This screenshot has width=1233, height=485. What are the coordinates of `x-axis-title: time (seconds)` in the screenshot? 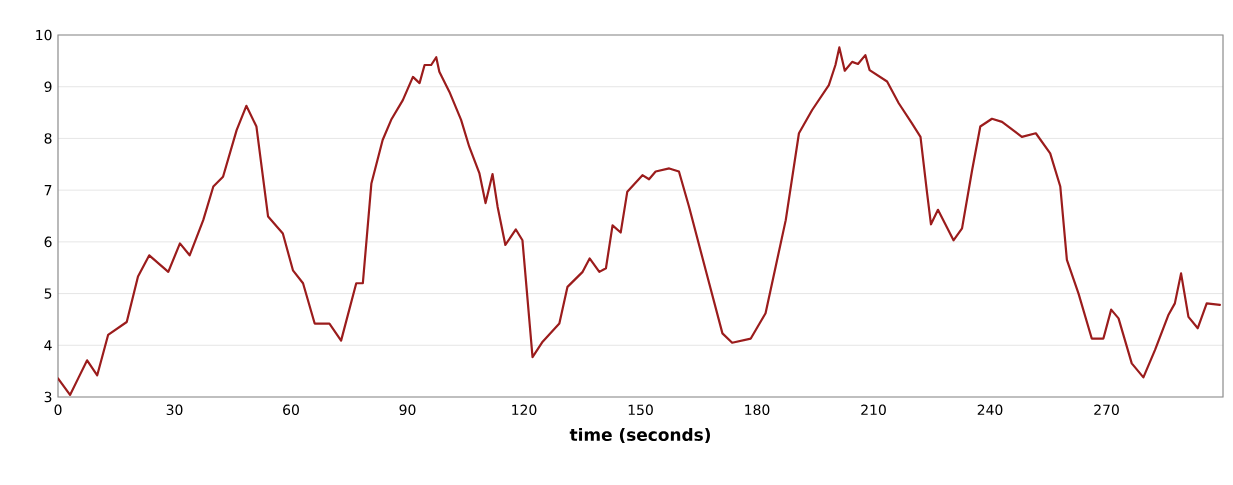 It's located at (639, 435).